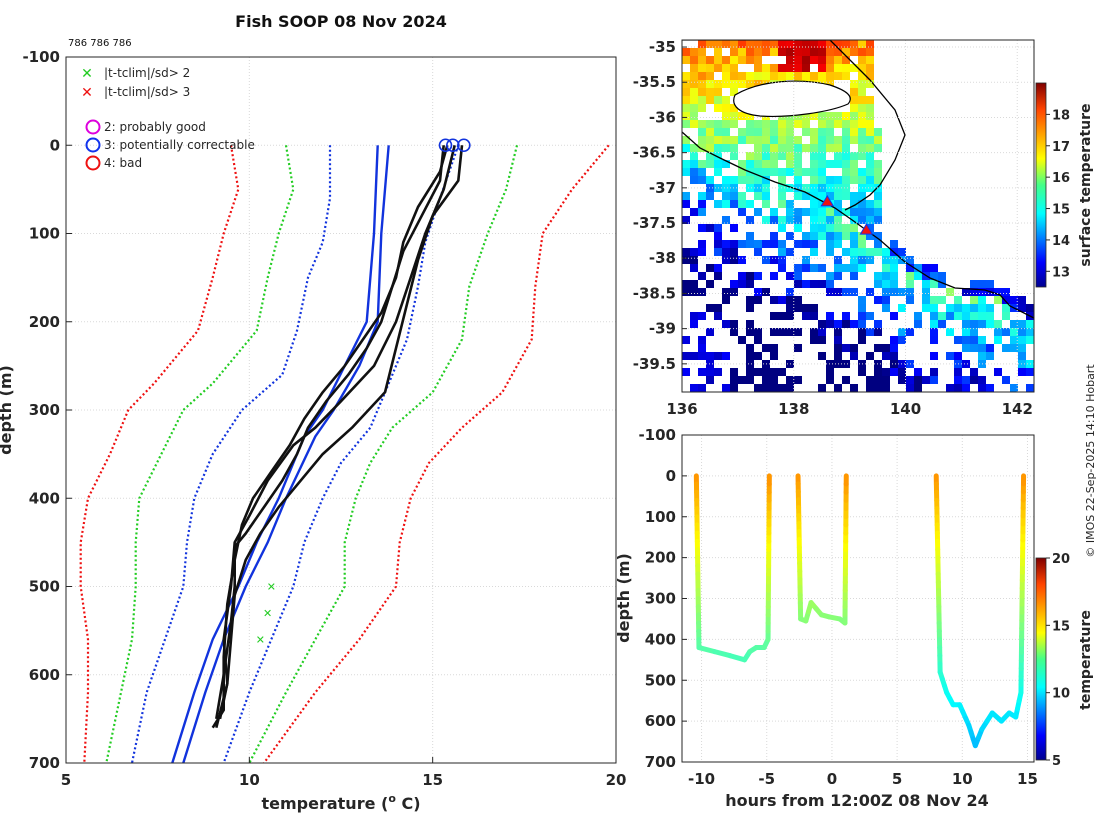 The width and height of the screenshot is (1100, 820). Describe the element at coordinates (179, 145) in the screenshot. I see `legend-label: 3: potentially correctable` at that location.